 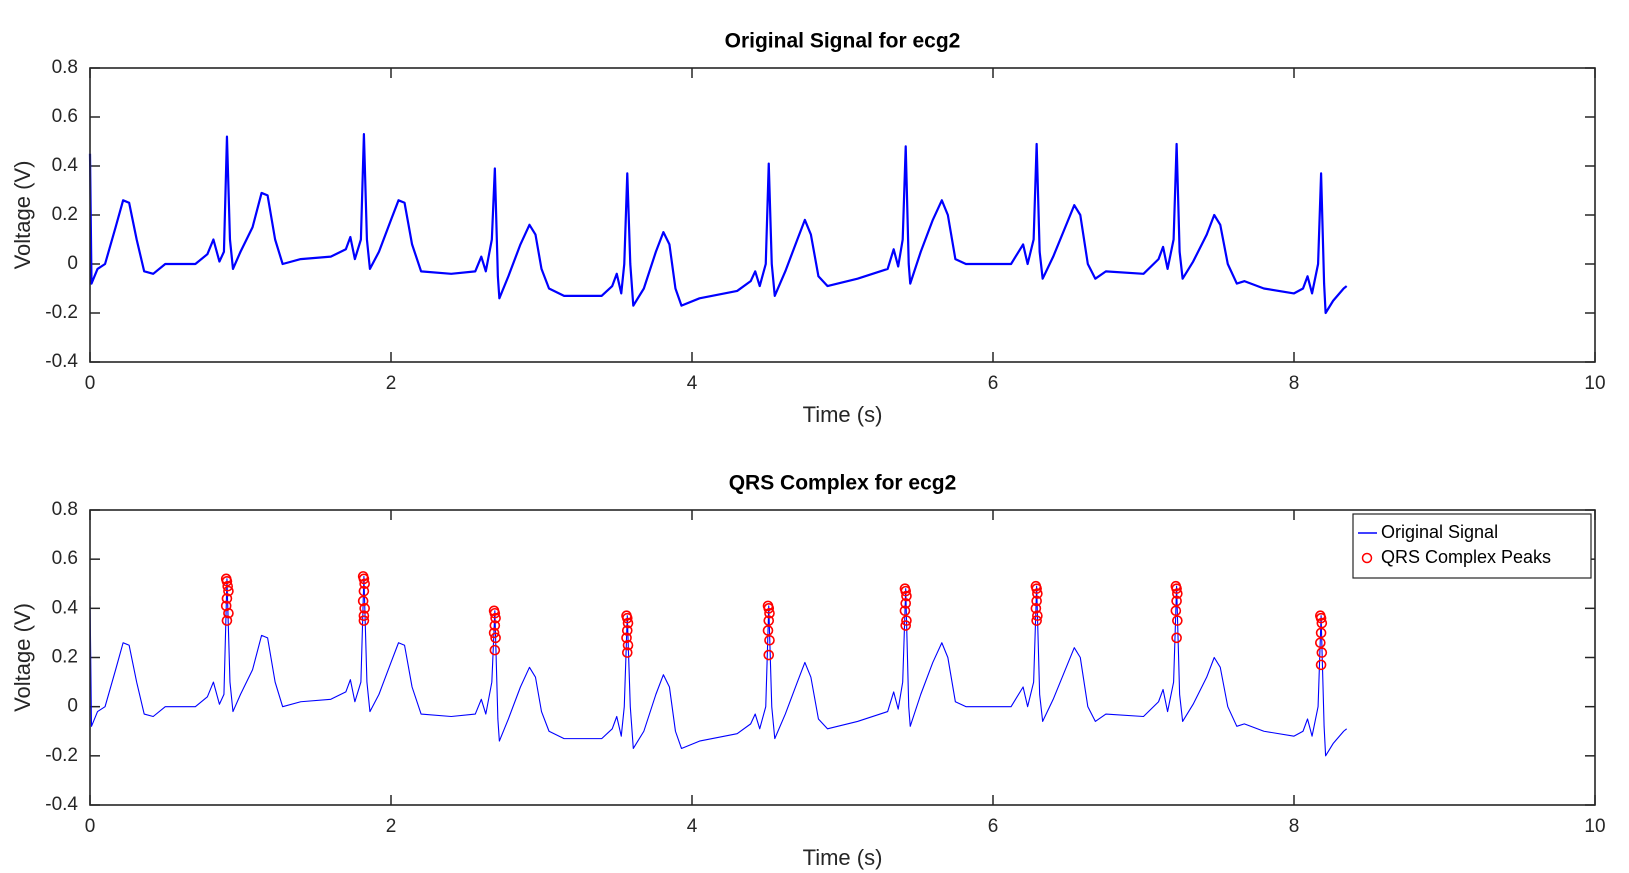 What do you see at coordinates (1367, 558) in the screenshot?
I see `legend-marker` at bounding box center [1367, 558].